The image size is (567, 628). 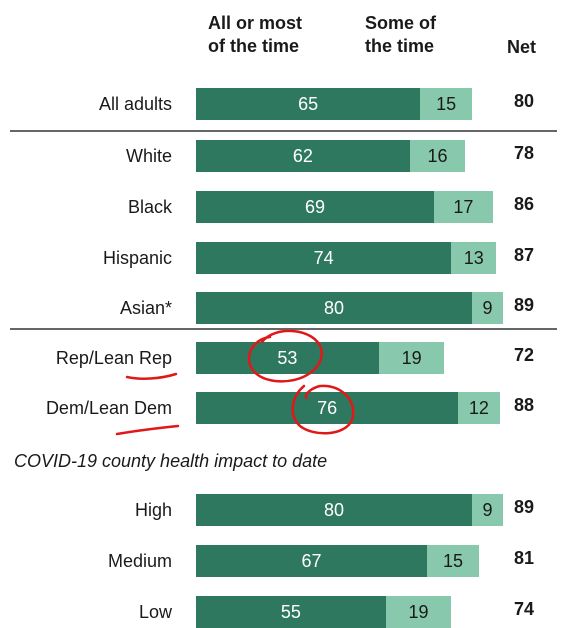 What do you see at coordinates (283, 131) in the screenshot?
I see `divider-race` at bounding box center [283, 131].